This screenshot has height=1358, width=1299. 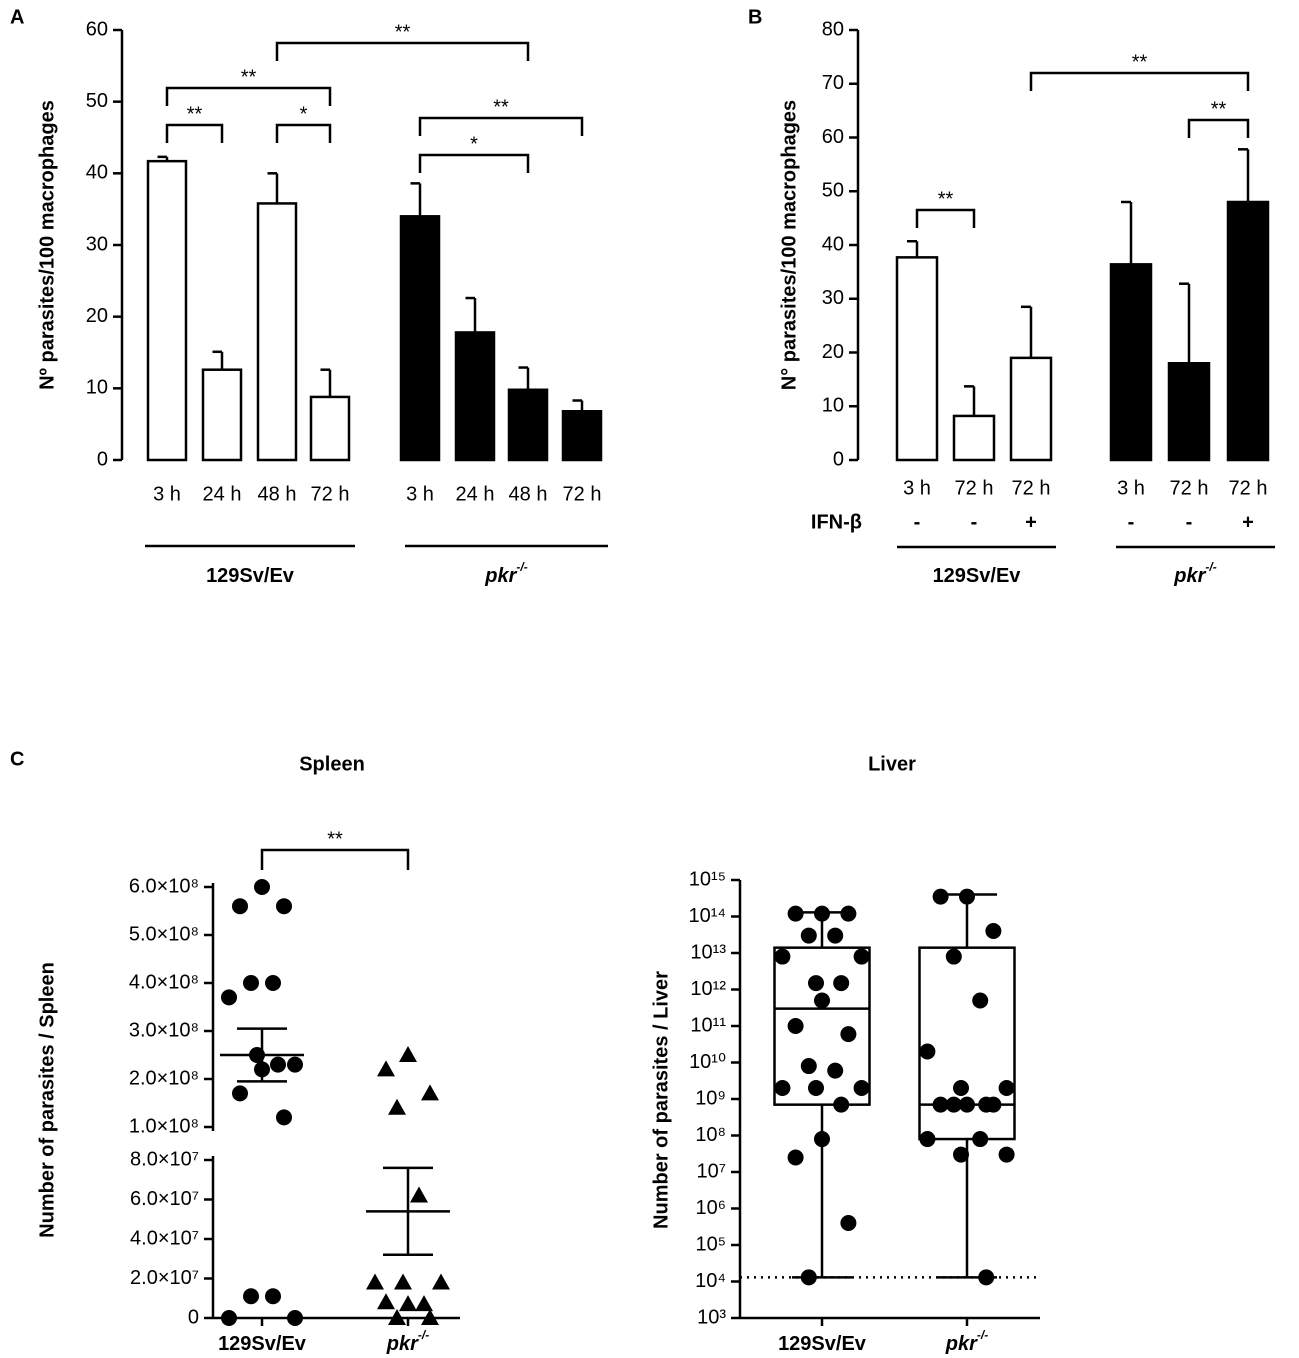 What do you see at coordinates (164, 886) in the screenshot?
I see `y-tick-label: 6.0×10⁸` at bounding box center [164, 886].